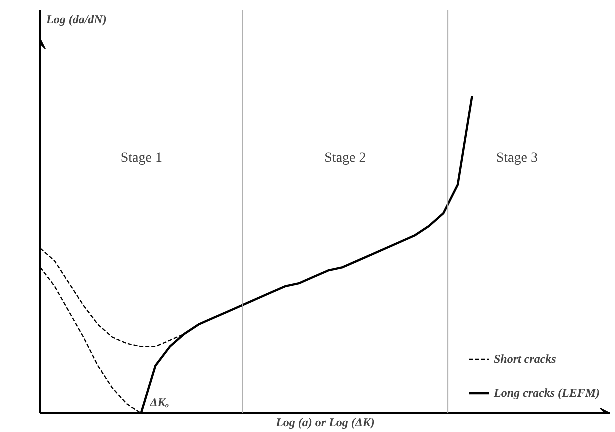 This screenshot has height=432, width=615. I want to click on legend-label: Short cracks, so click(525, 359).